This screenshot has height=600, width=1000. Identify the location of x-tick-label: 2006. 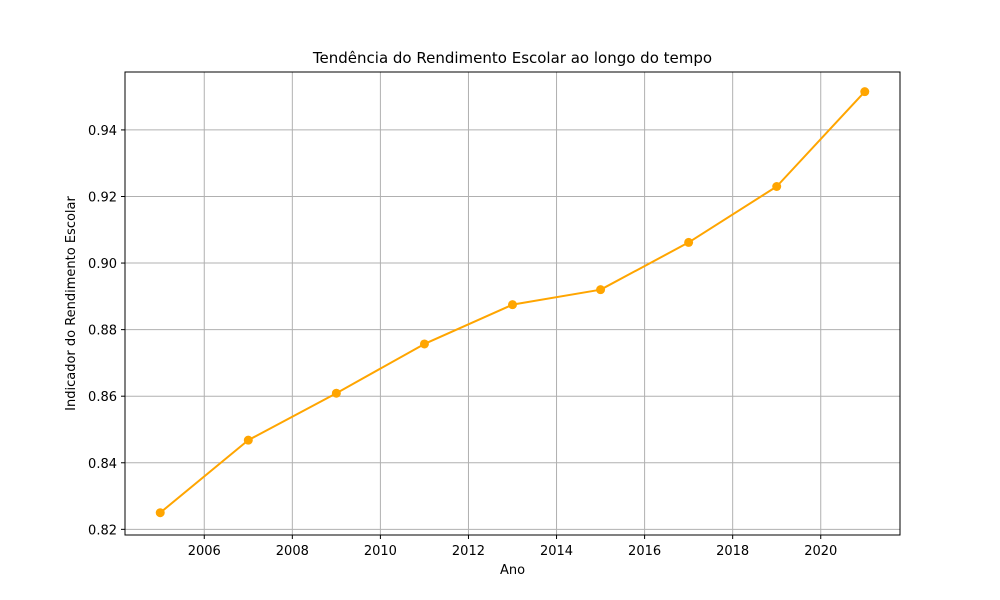
(204, 551).